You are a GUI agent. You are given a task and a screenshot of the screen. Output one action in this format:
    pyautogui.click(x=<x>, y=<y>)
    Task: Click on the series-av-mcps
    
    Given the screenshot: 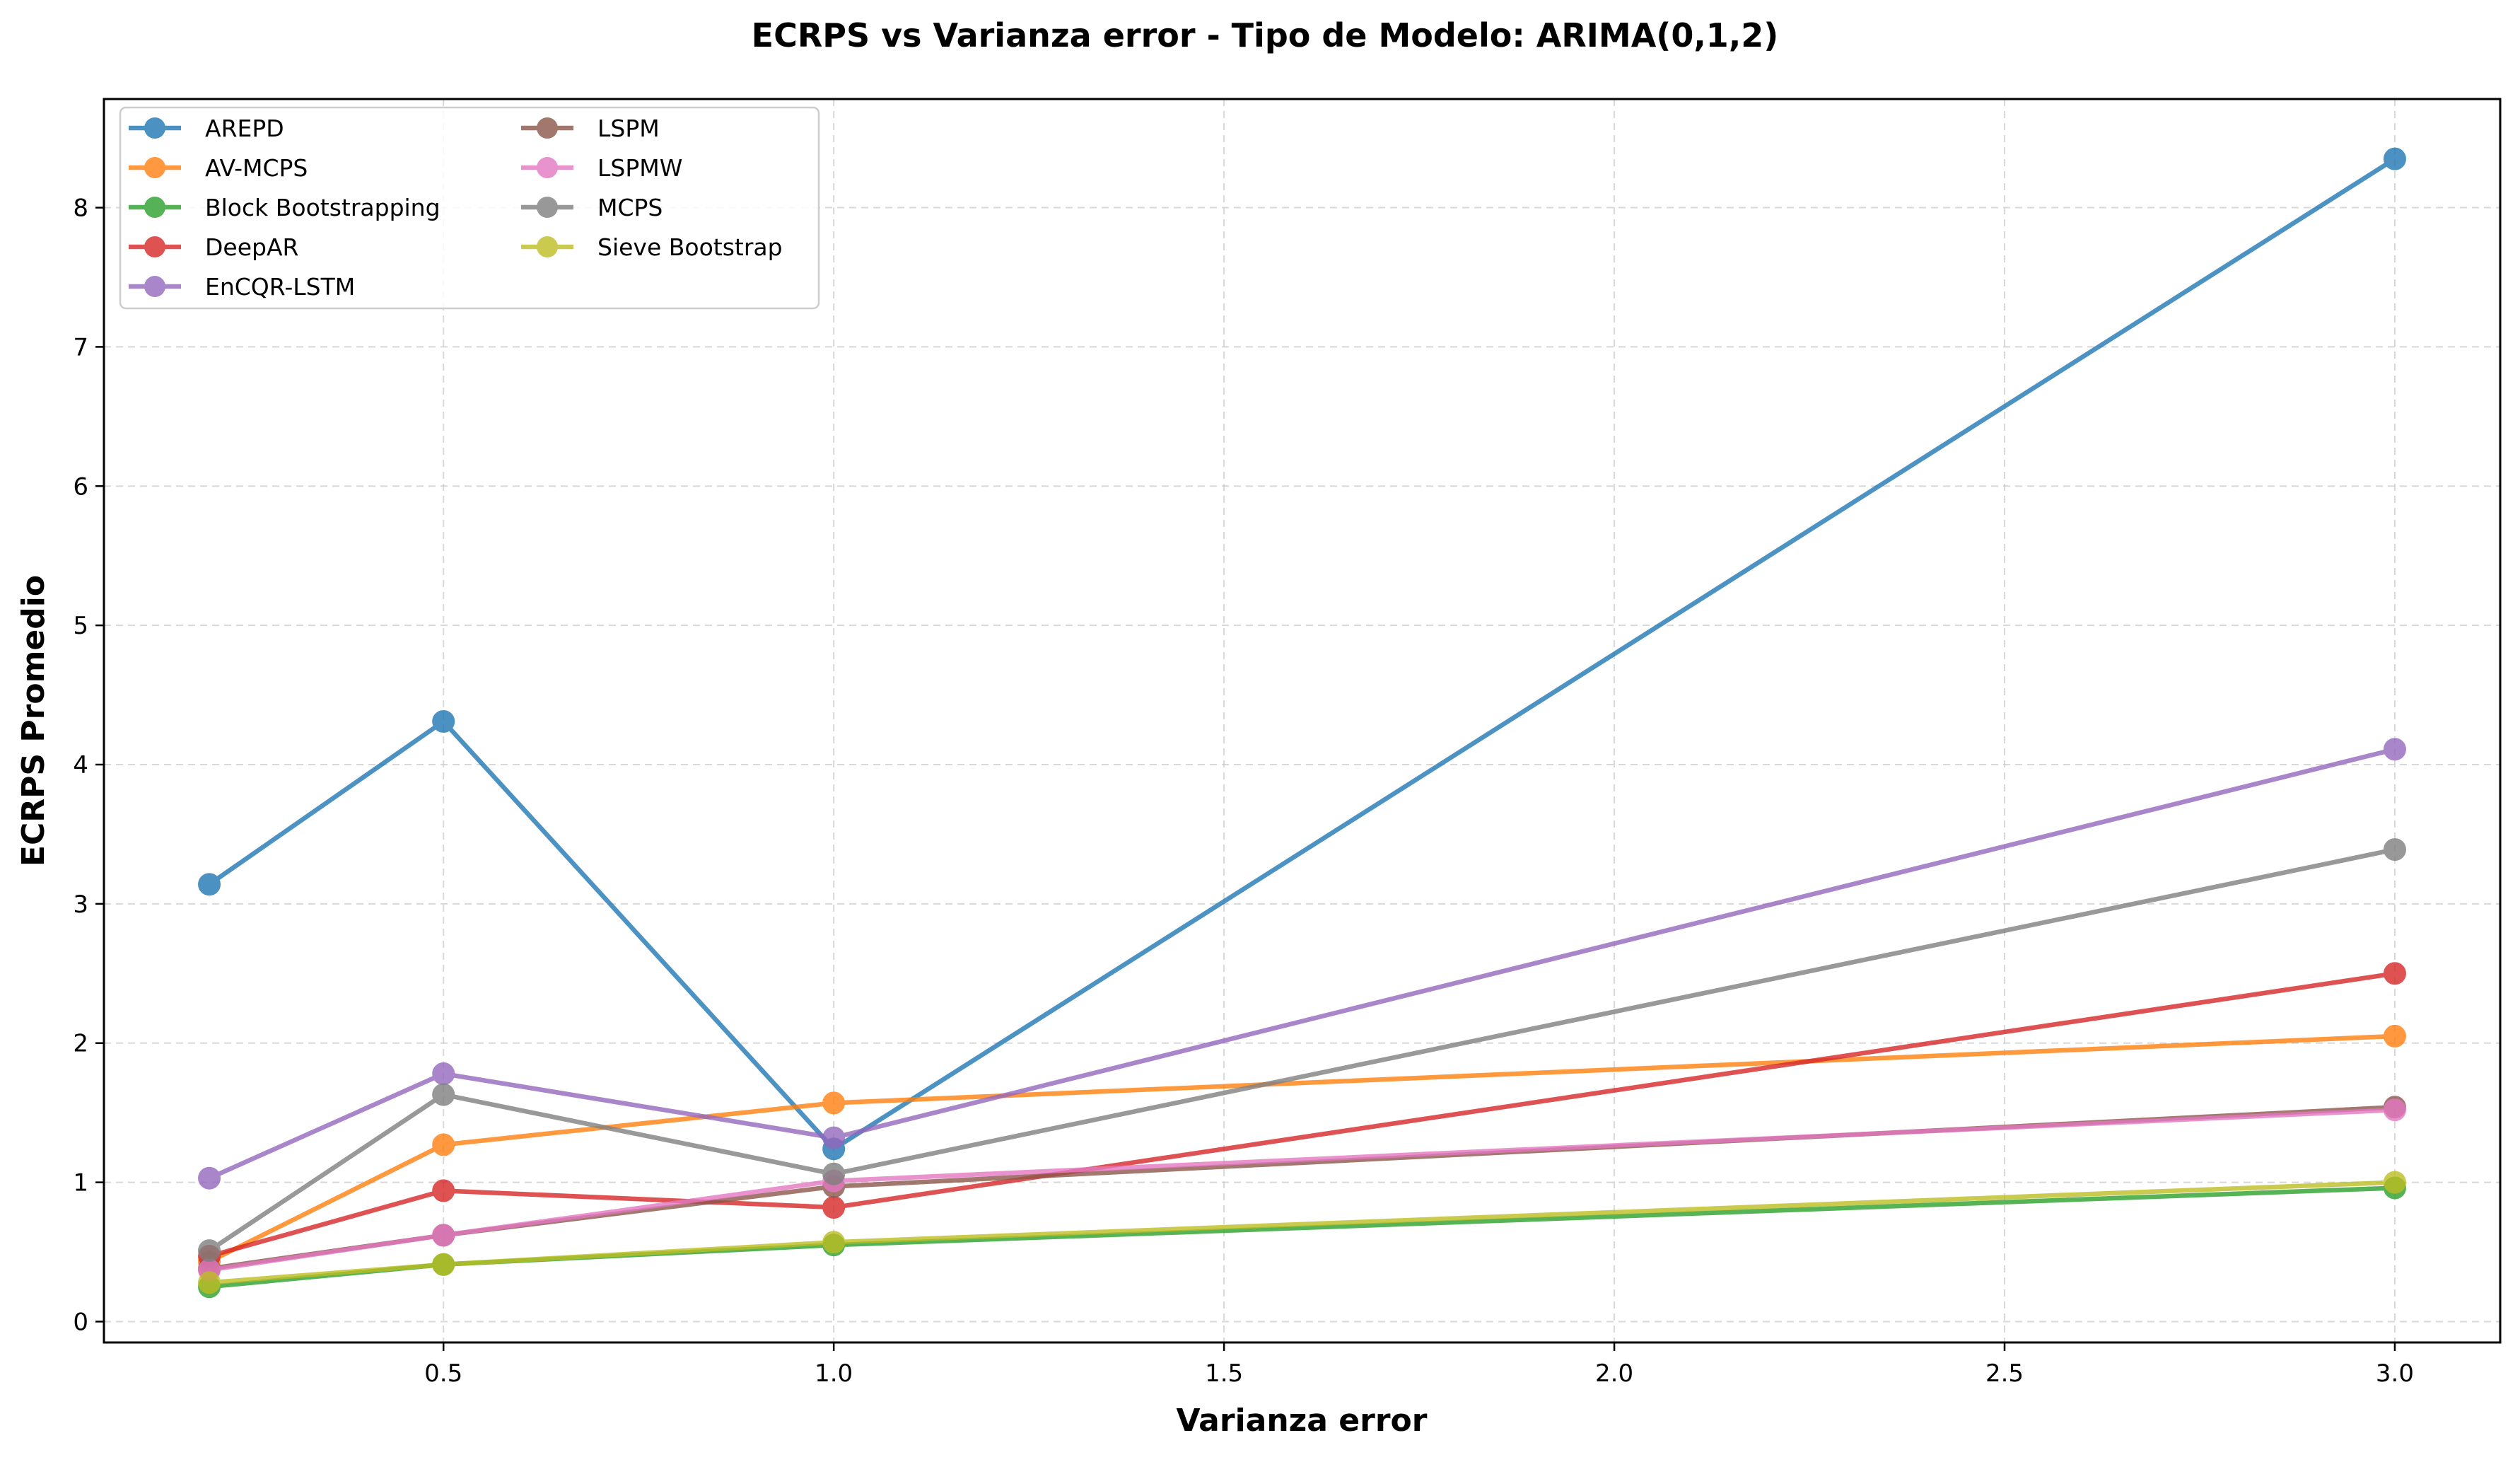 What is the action you would take?
    pyautogui.click(x=1302, y=1148)
    